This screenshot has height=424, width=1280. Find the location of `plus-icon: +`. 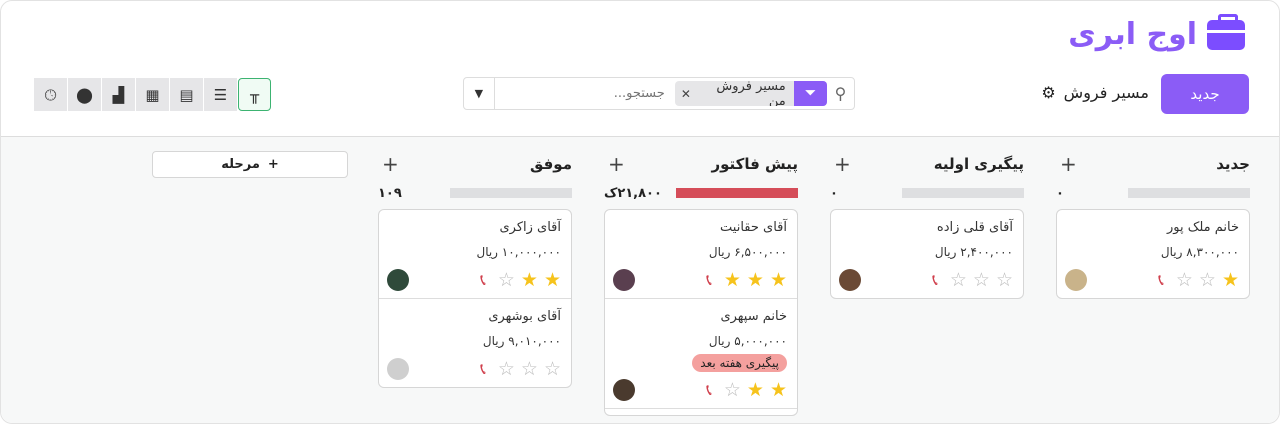

plus-icon: + is located at coordinates (273, 164).